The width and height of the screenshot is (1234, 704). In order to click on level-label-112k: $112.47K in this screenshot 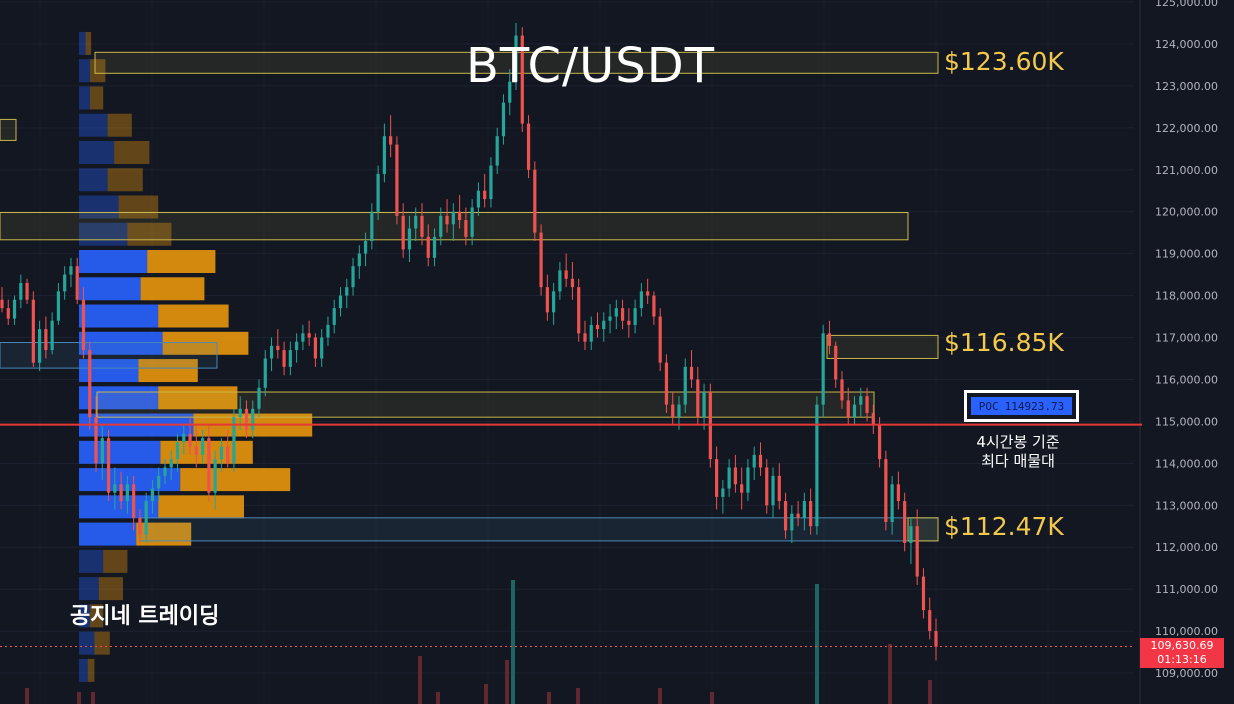, I will do `click(1004, 526)`.